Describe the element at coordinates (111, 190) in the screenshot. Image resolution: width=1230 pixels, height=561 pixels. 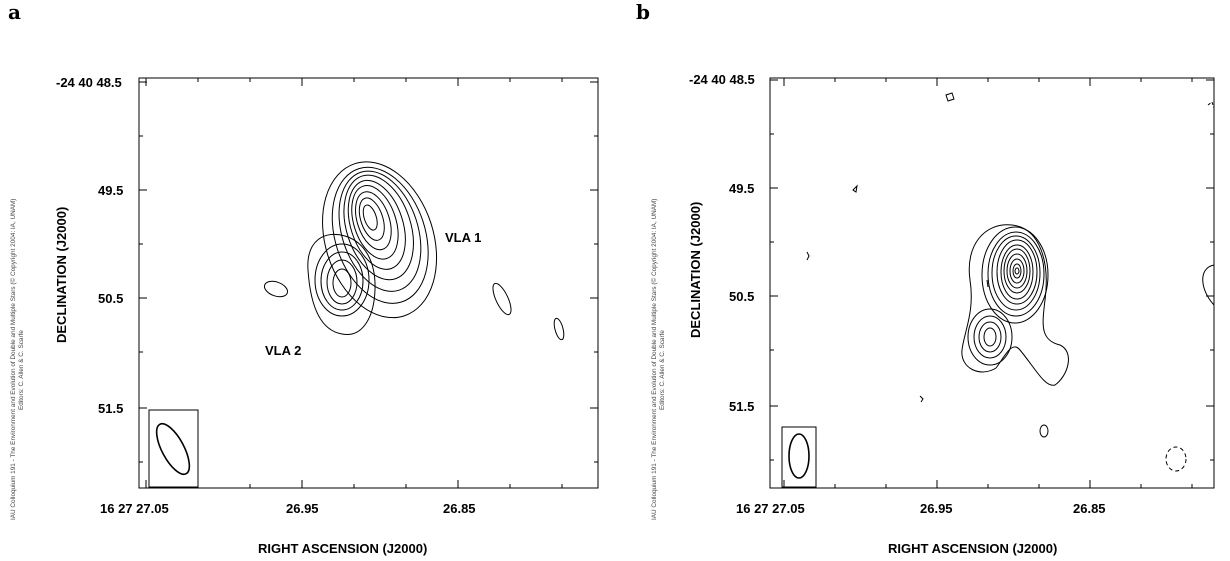
I see `panel-a-y-tick-2: 49.5` at that location.